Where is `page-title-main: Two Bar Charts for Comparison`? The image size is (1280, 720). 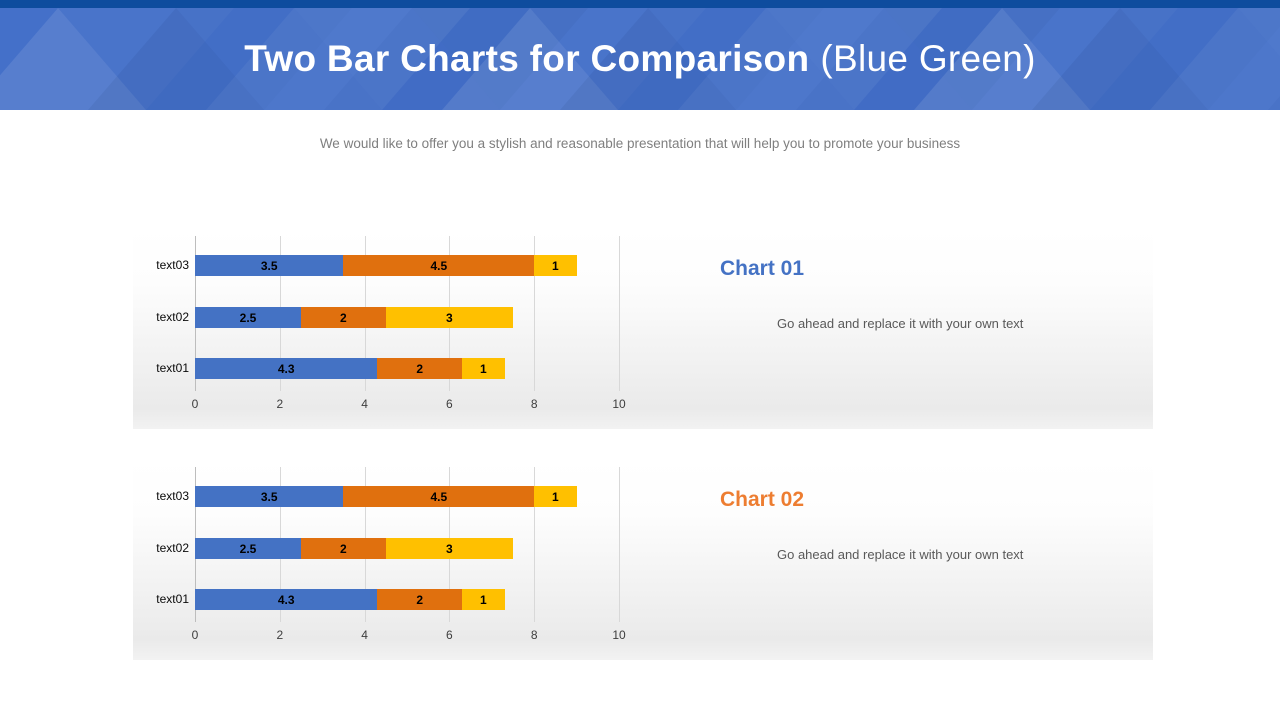
page-title-main: Two Bar Charts for Comparison is located at coordinates (527, 58).